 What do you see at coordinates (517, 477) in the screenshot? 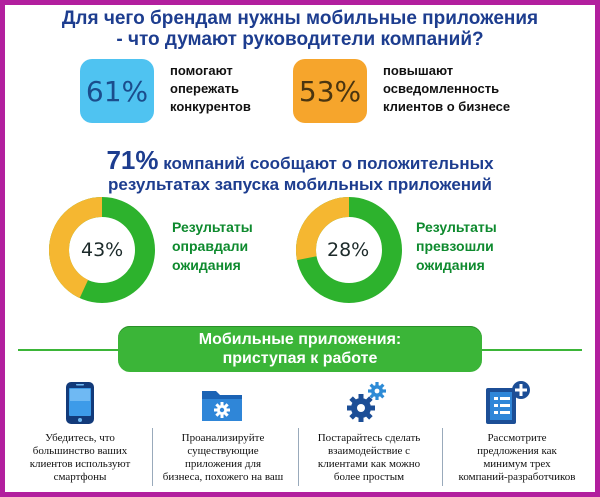
I see `step-text-line: компаний-разработчиков` at bounding box center [517, 477].